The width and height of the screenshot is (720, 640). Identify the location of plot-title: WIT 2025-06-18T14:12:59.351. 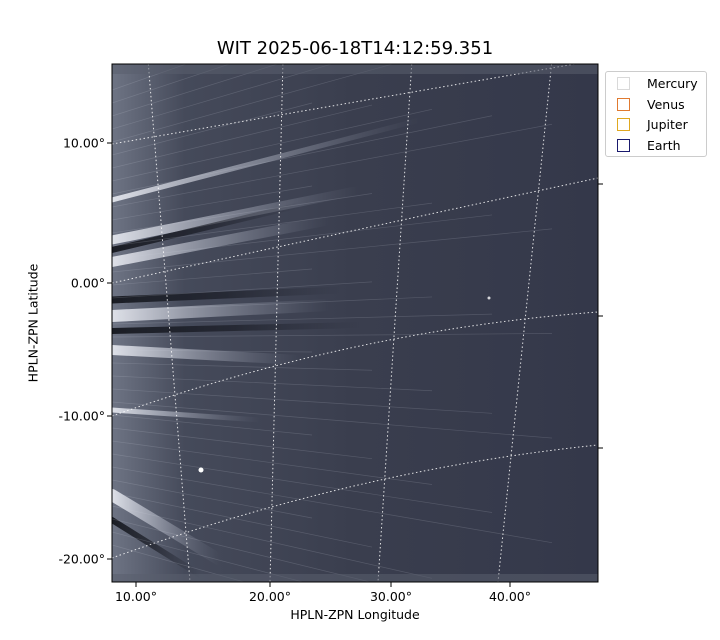
(355, 48).